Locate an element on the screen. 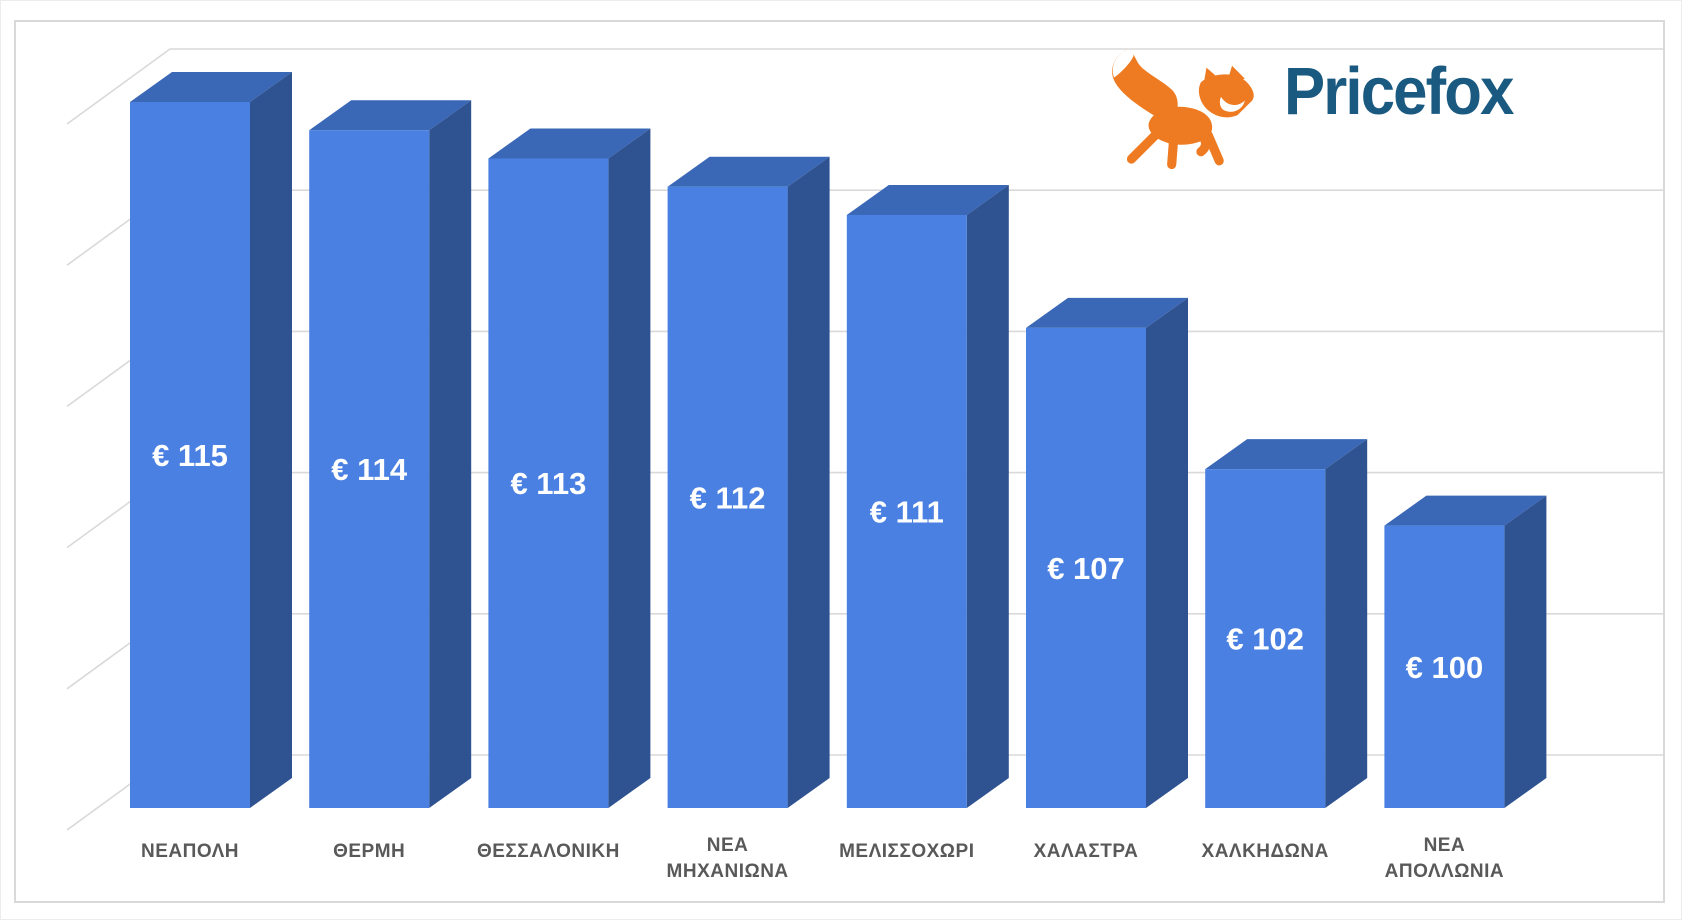 Image resolution: width=1682 pixels, height=920 pixels. pricefox-wordmark: Pricefox is located at coordinates (1399, 91).